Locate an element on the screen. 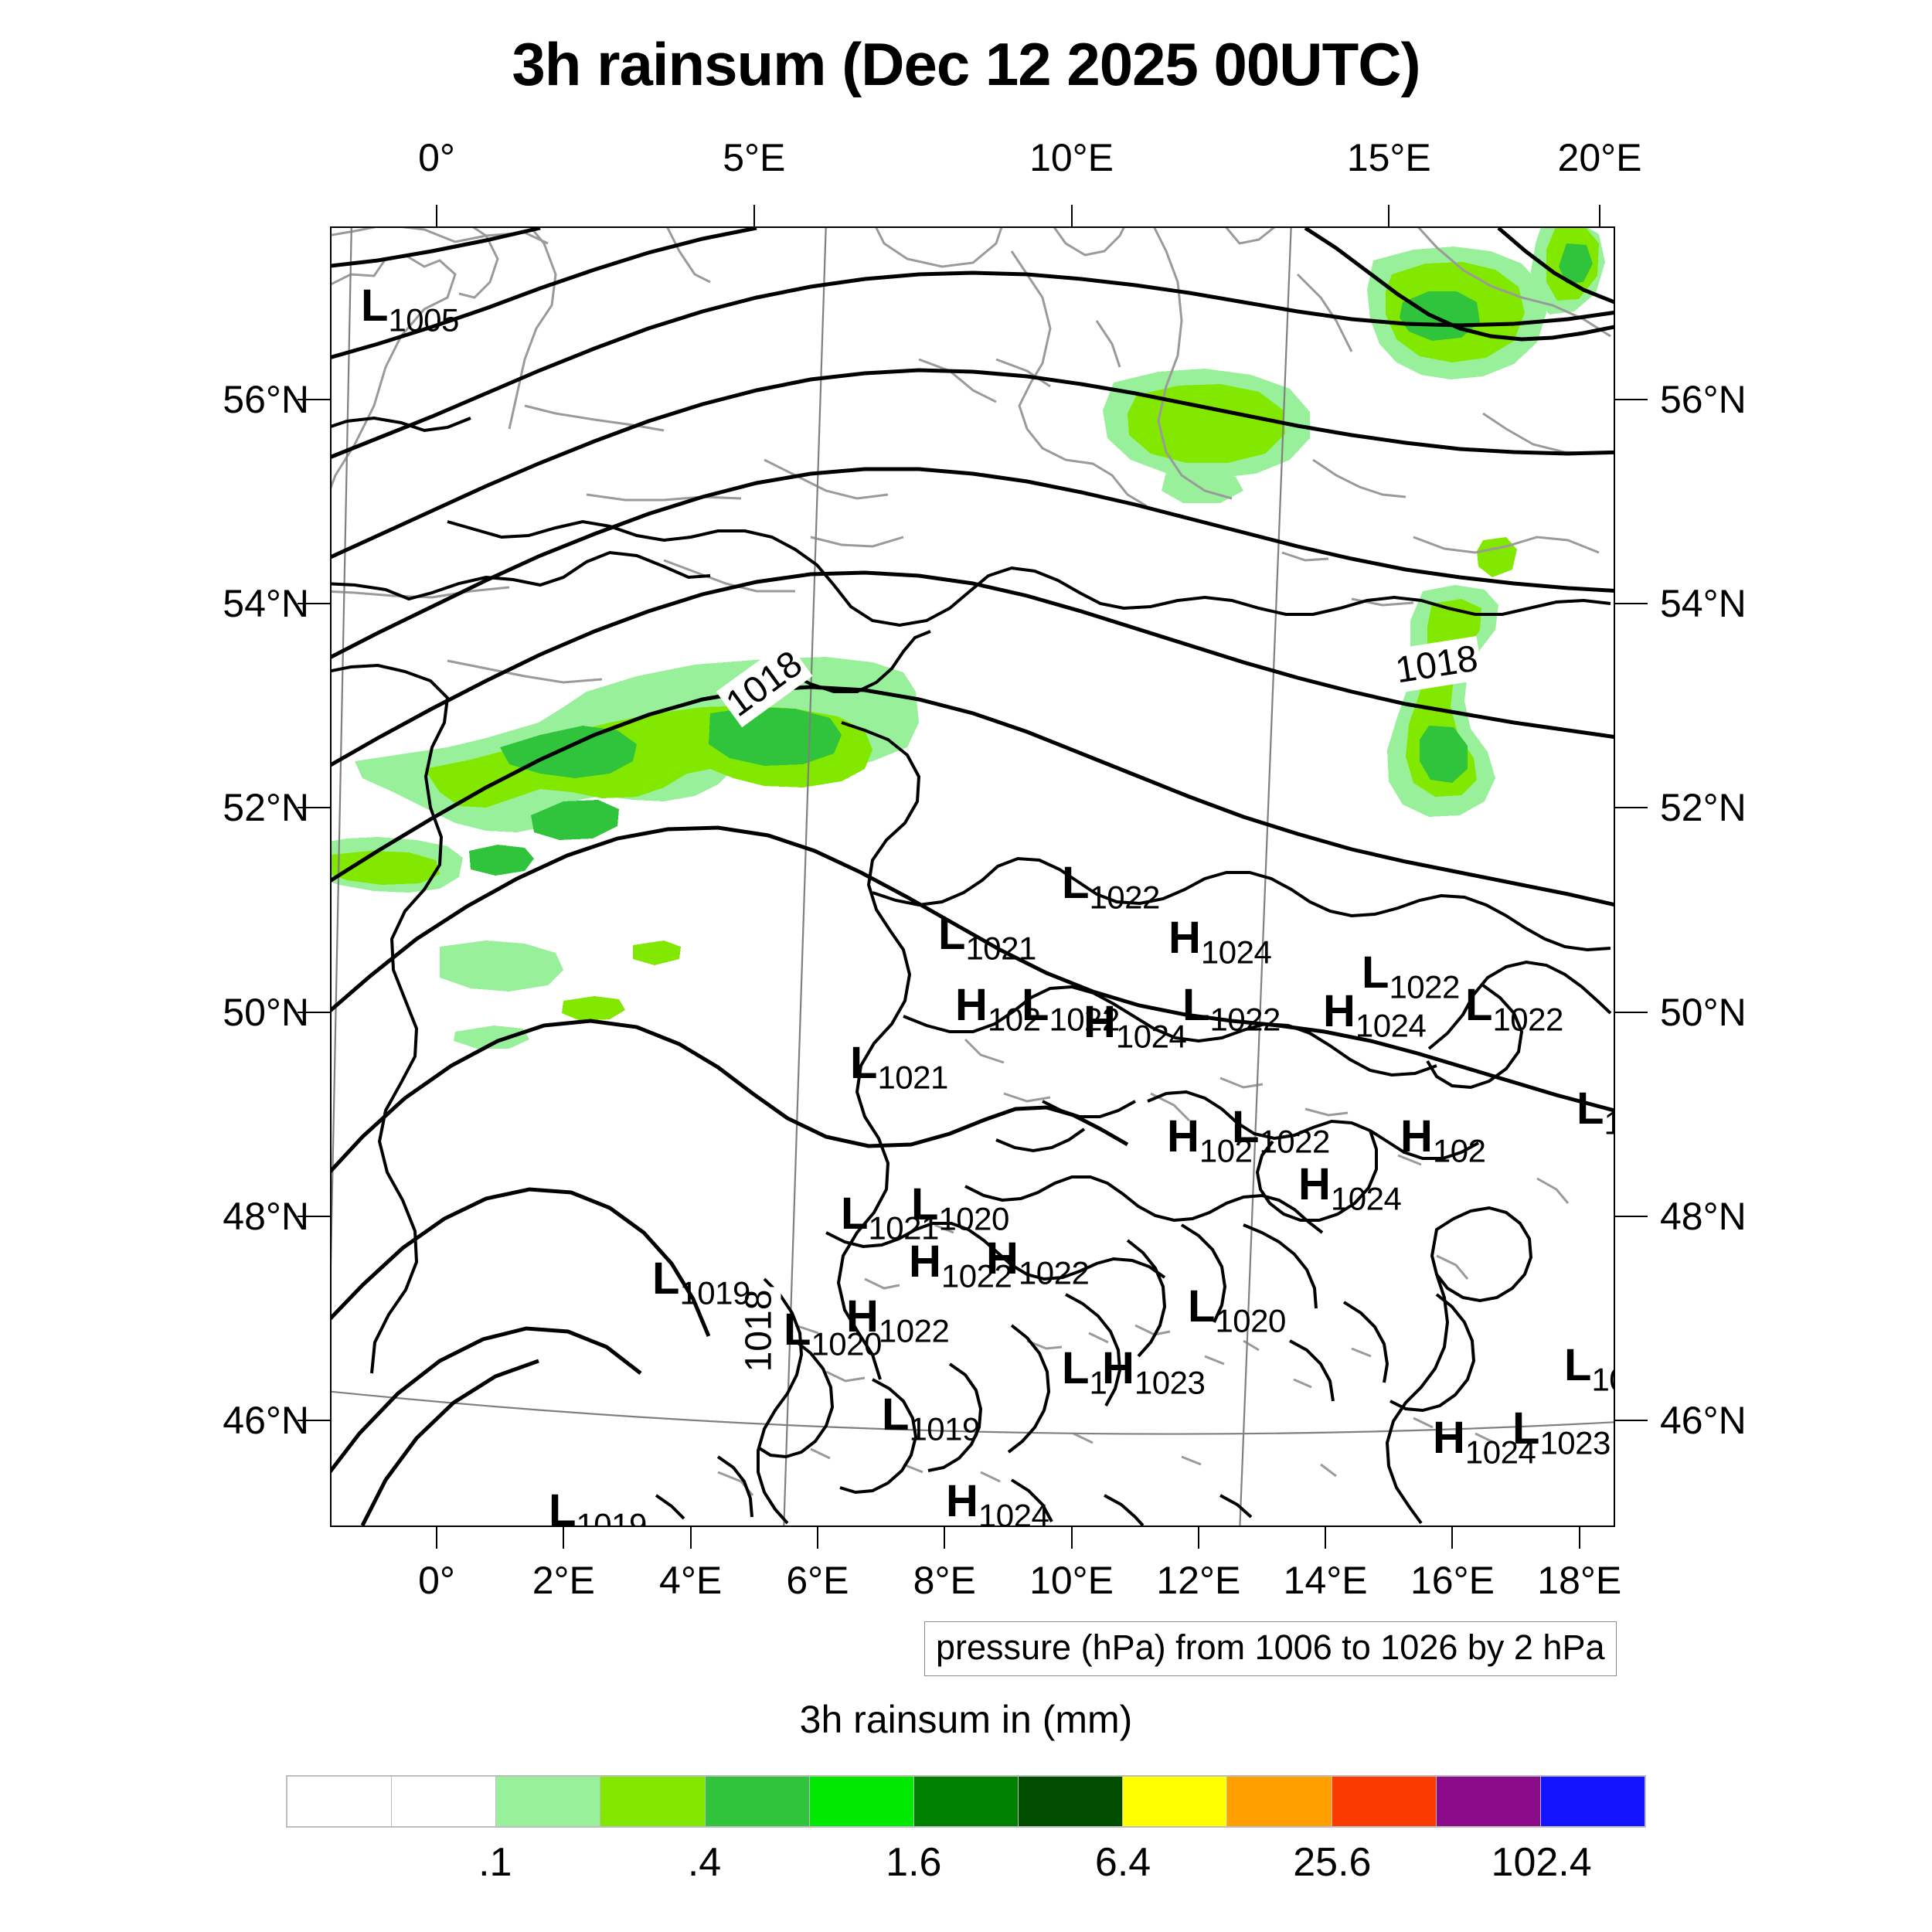  high-pressure-marker-19: H1022 is located at coordinates (1038, 1263).